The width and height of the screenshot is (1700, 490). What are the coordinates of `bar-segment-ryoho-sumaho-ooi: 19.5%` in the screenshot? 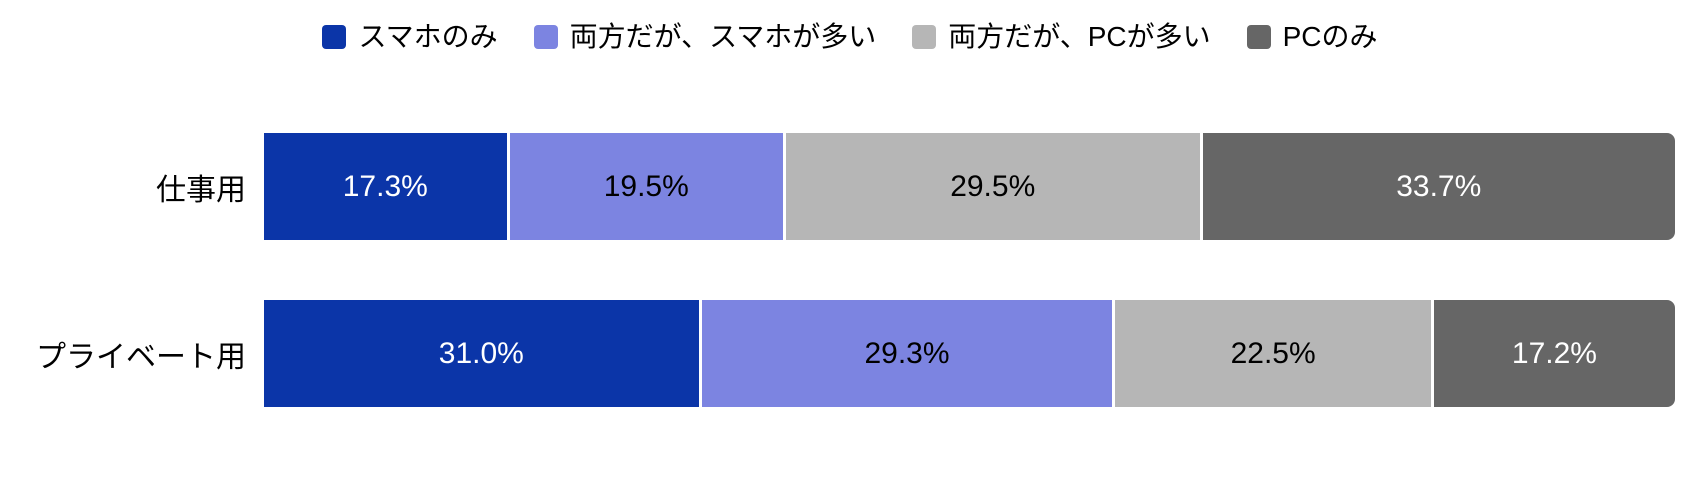 It's located at (646, 186).